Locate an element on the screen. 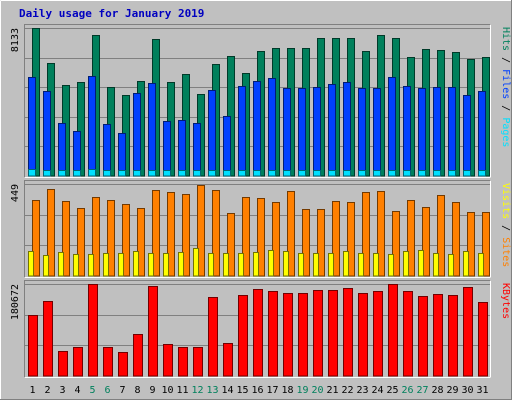 Image resolution: width=512 pixels, height=400 pixels. x-tick-label-8: 8 is located at coordinates (137, 390).